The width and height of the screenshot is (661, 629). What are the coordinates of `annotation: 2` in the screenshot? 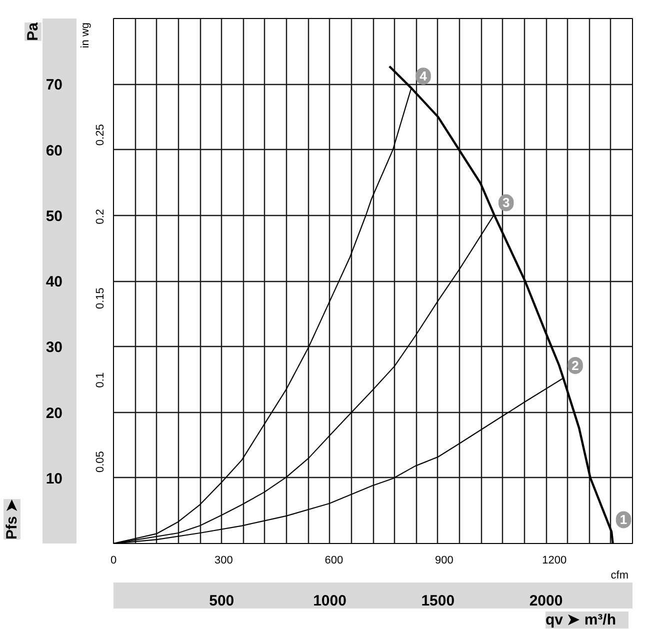 It's located at (575, 365).